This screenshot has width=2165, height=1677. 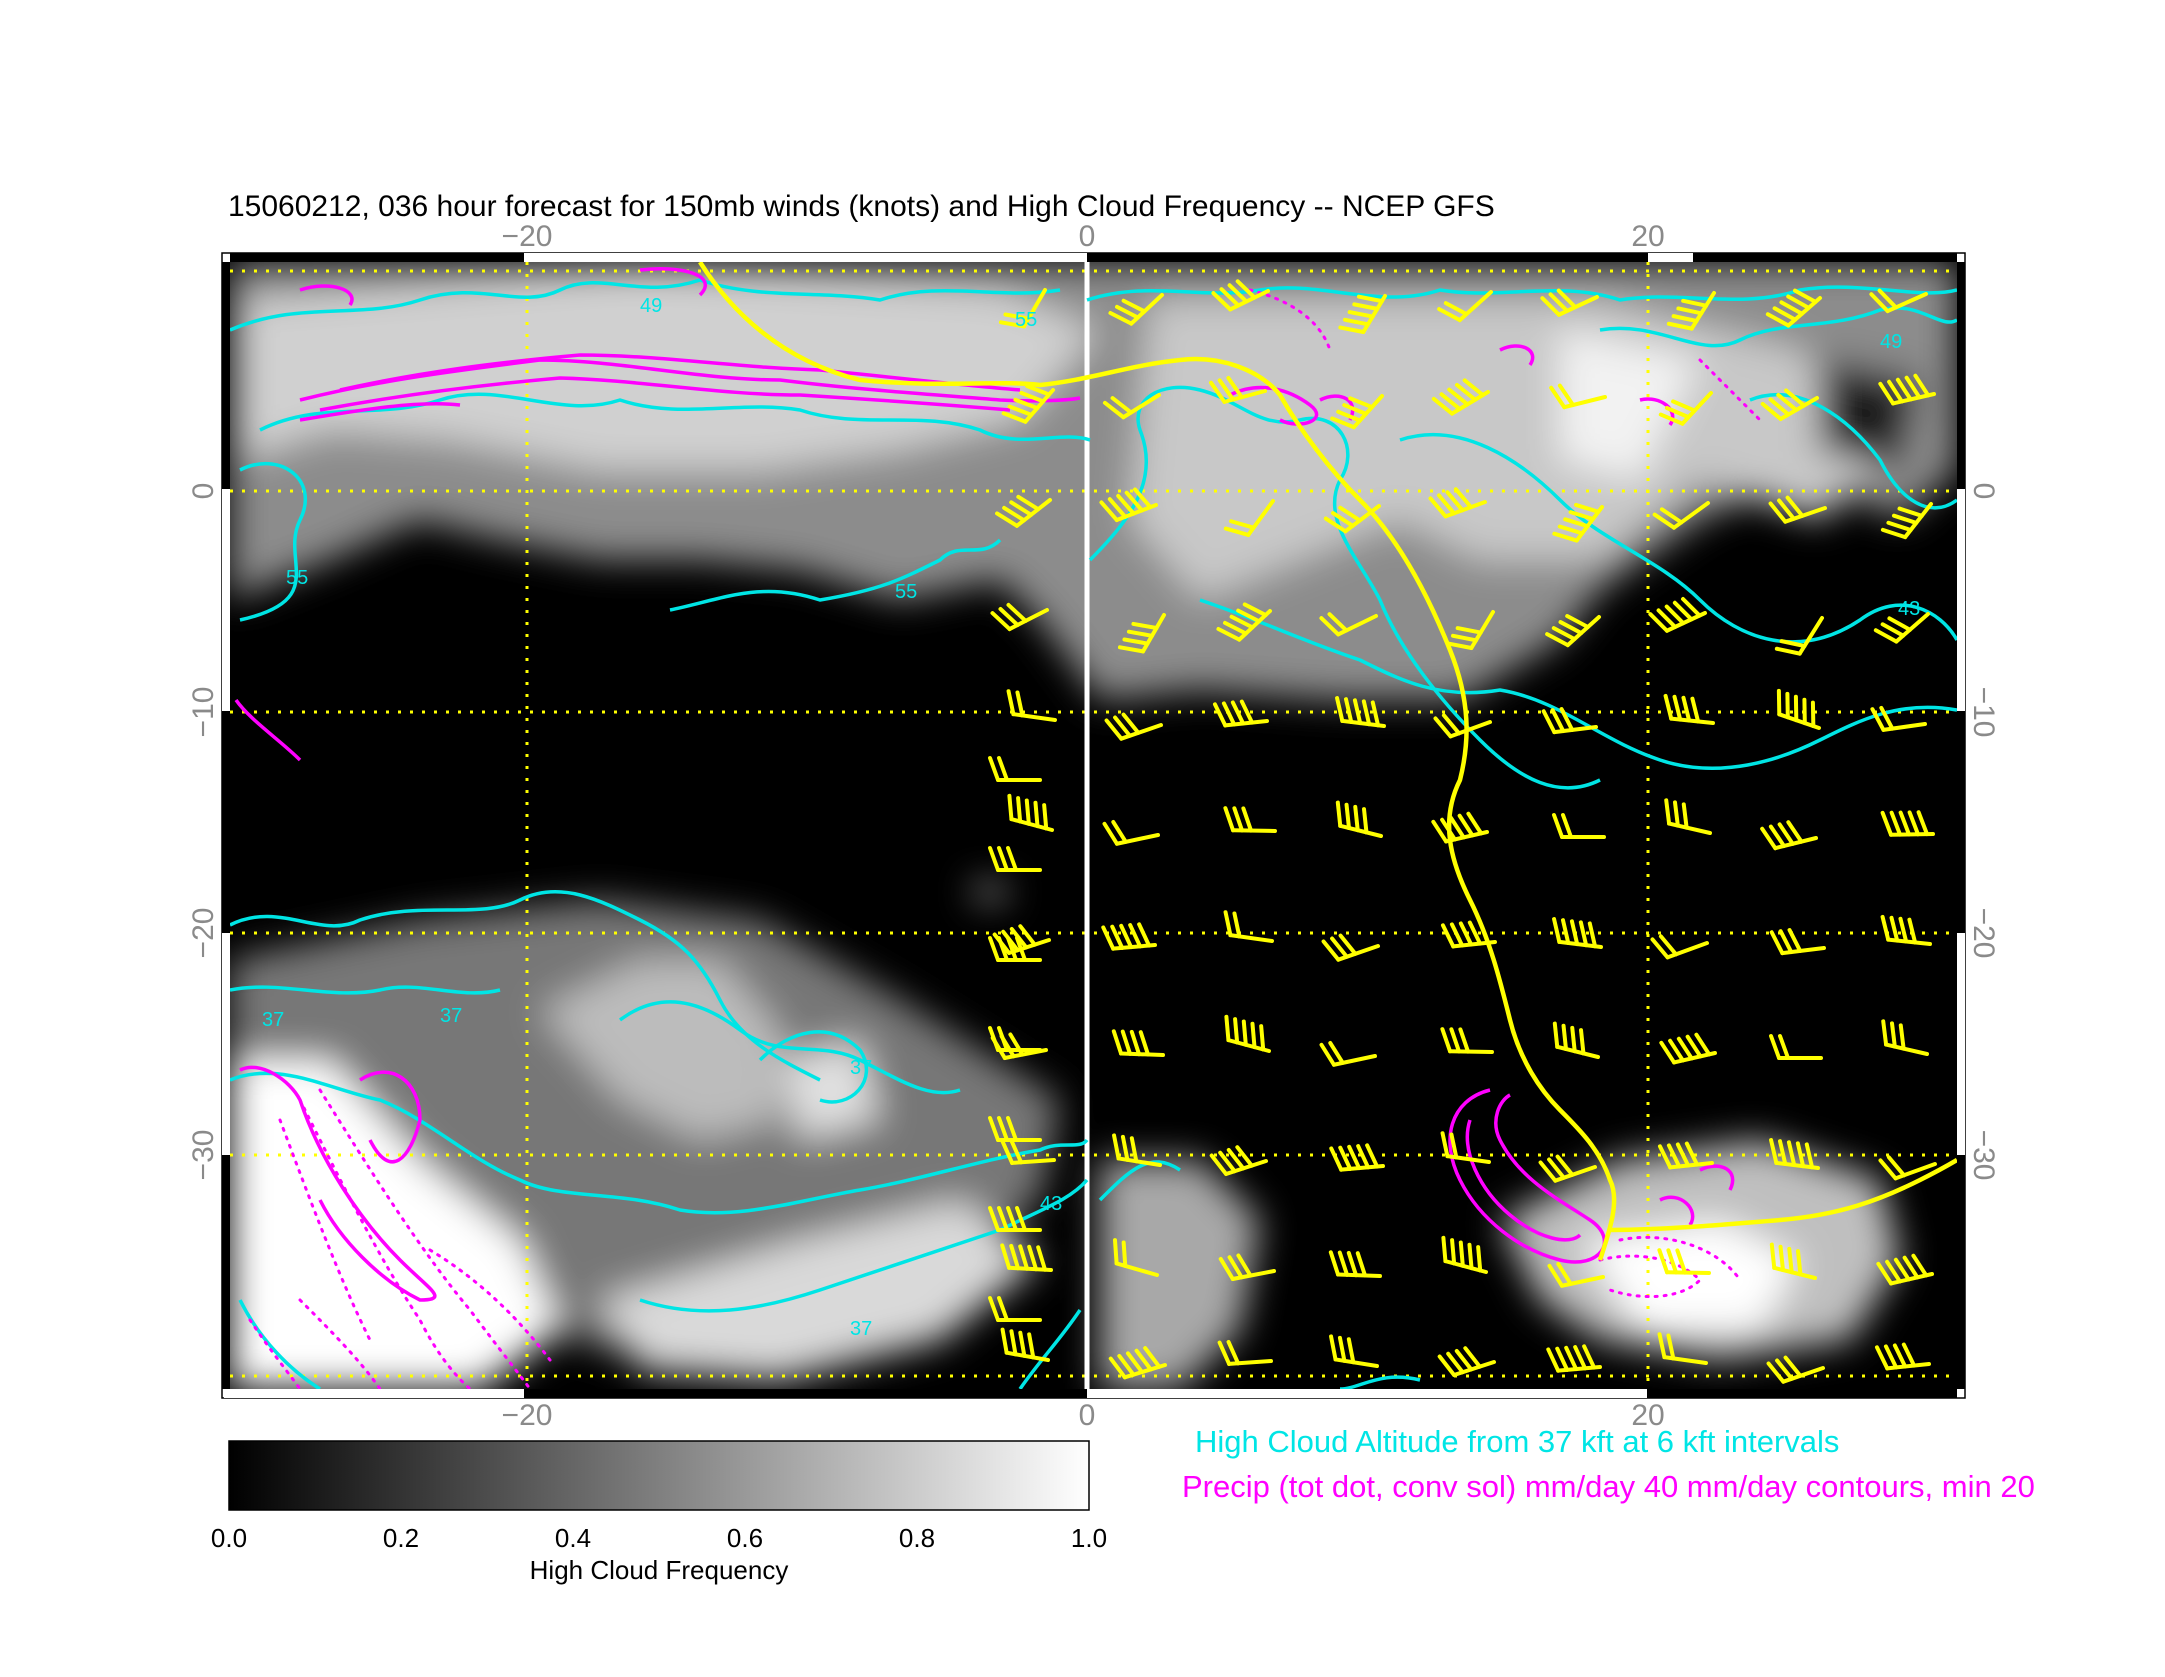 What do you see at coordinates (906, 592) in the screenshot?
I see `contour-label: 55` at bounding box center [906, 592].